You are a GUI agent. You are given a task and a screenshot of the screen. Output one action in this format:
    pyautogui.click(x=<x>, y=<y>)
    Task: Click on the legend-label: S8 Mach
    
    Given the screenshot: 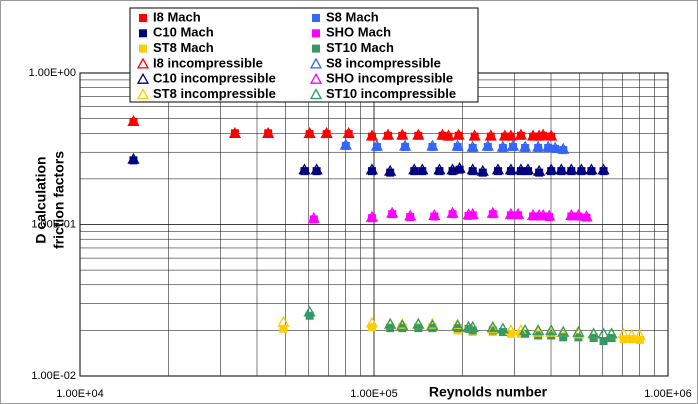 What is the action you would take?
    pyautogui.click(x=352, y=16)
    